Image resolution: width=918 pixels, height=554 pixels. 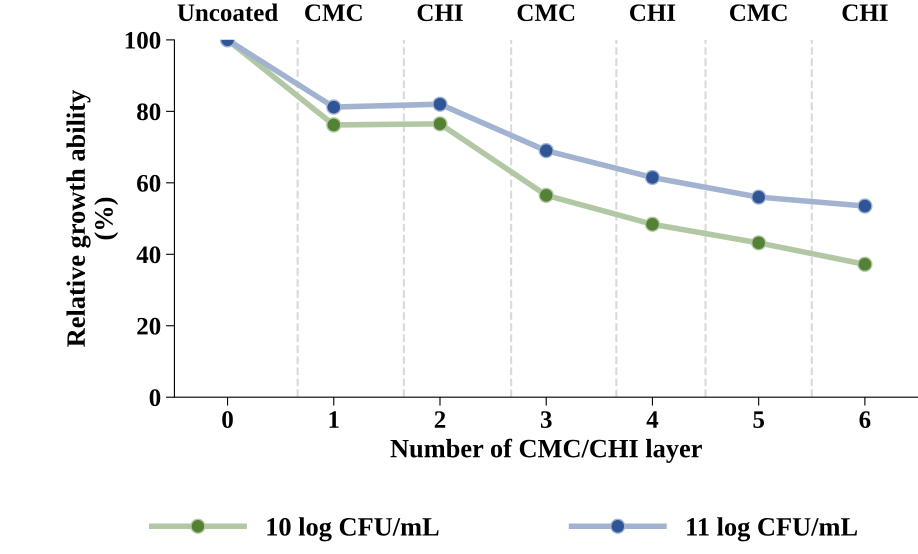 I want to click on y-tick-label: 0, so click(x=155, y=397).